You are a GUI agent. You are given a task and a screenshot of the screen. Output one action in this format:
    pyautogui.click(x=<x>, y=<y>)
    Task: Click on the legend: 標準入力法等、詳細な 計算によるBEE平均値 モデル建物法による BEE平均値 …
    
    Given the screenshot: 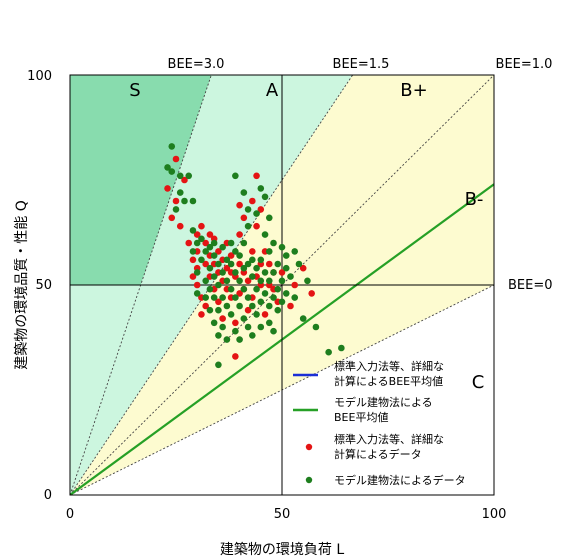 What is the action you would take?
    pyautogui.click(x=379, y=423)
    